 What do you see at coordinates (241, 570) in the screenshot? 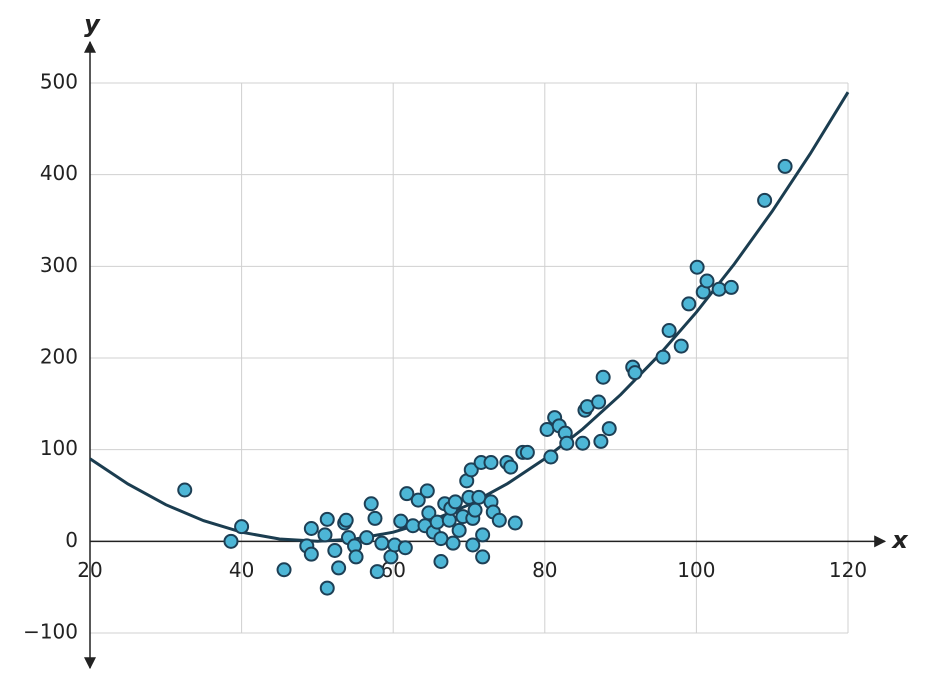
I see `x-tick-label: 40` at bounding box center [241, 570].